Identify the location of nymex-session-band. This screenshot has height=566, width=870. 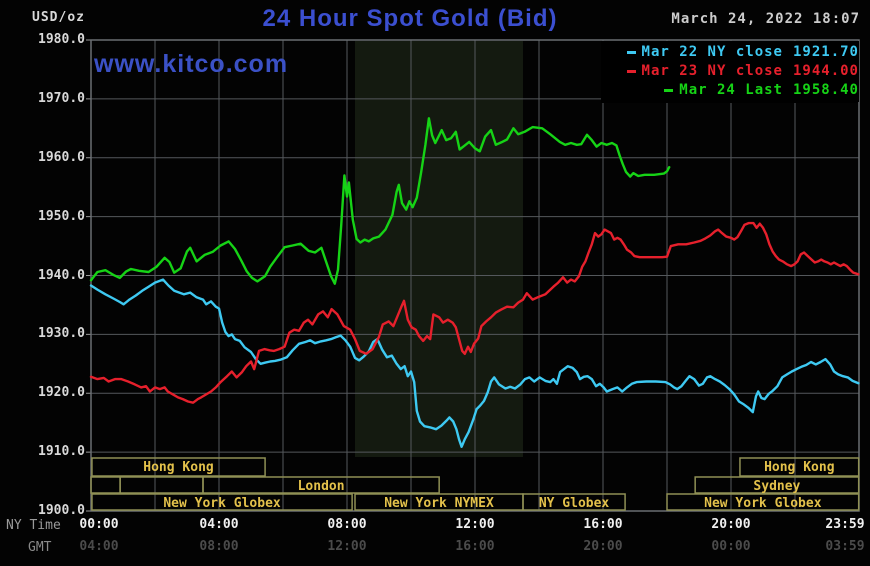
(439, 249).